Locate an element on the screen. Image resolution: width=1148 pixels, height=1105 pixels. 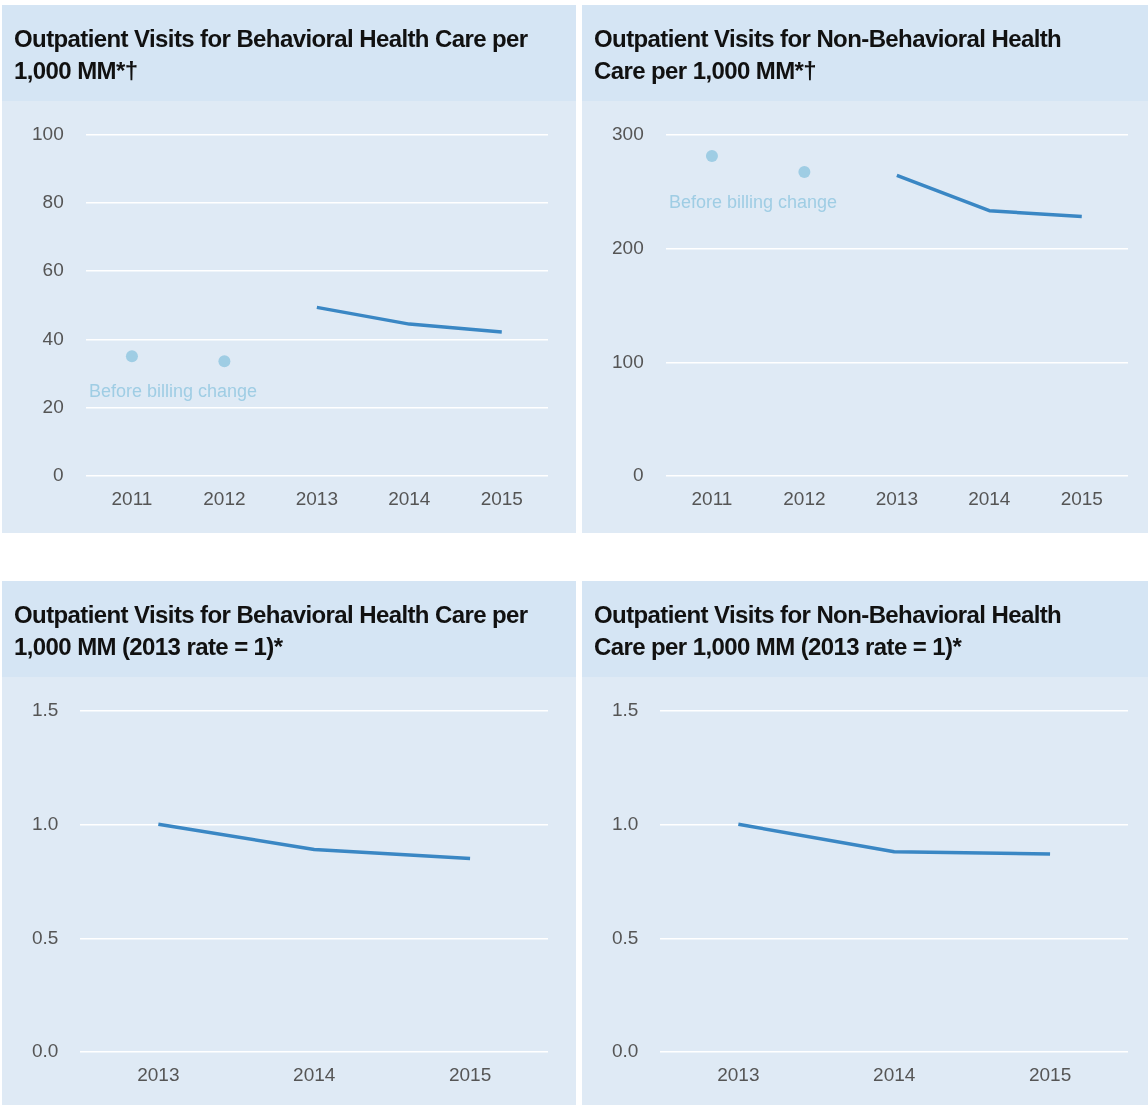
chart-title: Outpatient Visits for Behavioral Health Care per 1,000 MM (2013 rate = 1)* is located at coordinates (289, 629).